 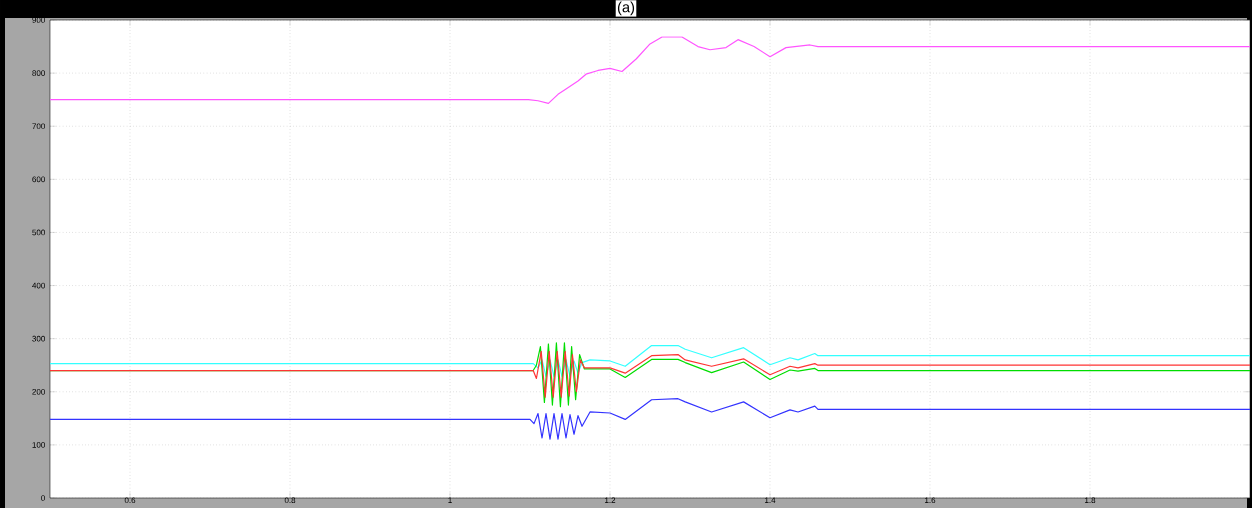 What do you see at coordinates (290, 500) in the screenshot?
I see `x-tick-label: 0.8` at bounding box center [290, 500].